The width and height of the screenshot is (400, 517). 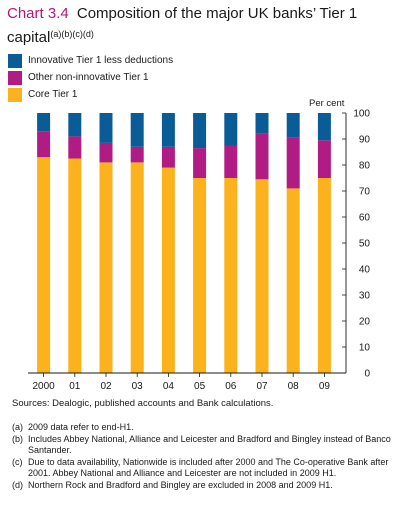 What do you see at coordinates (15, 94) in the screenshot?
I see `legend-swatch-core` at bounding box center [15, 94].